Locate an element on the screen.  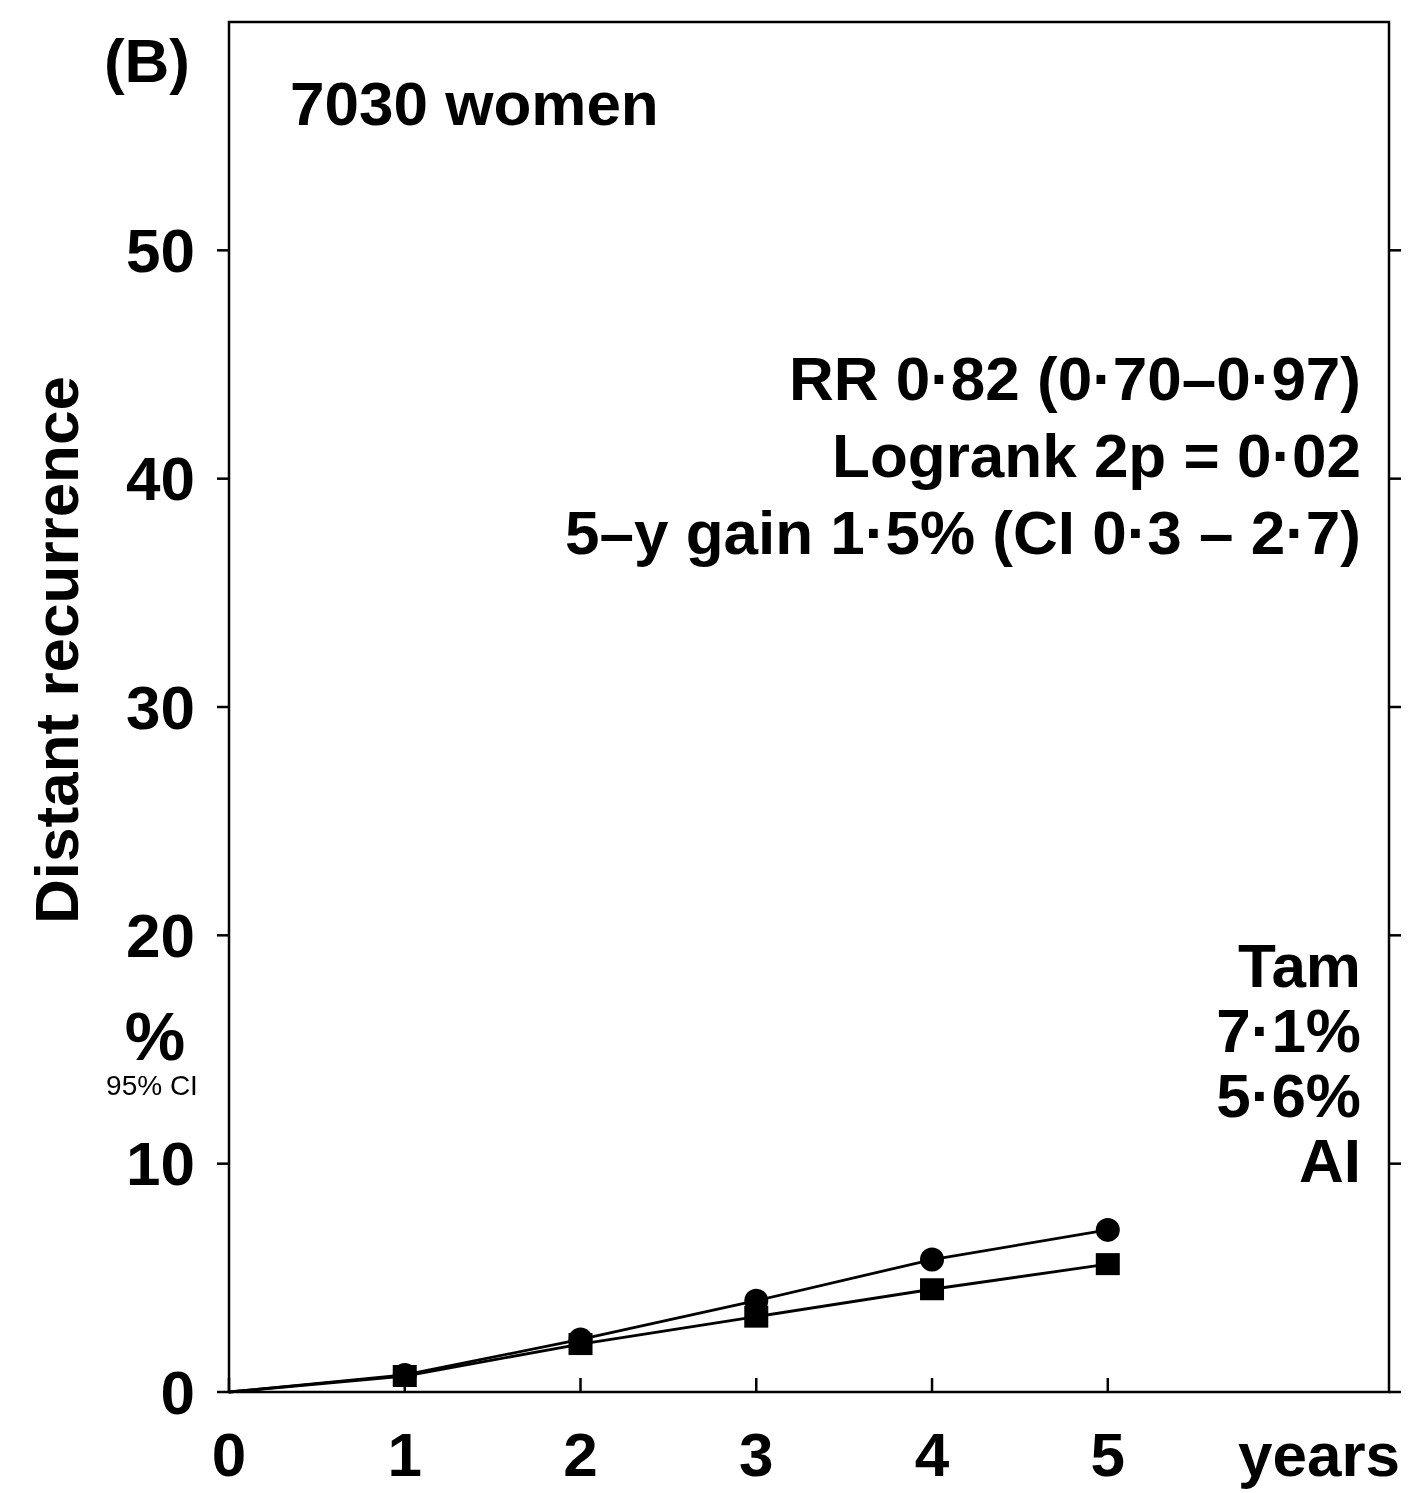
x-tick-label: 2 is located at coordinates (580, 1454).